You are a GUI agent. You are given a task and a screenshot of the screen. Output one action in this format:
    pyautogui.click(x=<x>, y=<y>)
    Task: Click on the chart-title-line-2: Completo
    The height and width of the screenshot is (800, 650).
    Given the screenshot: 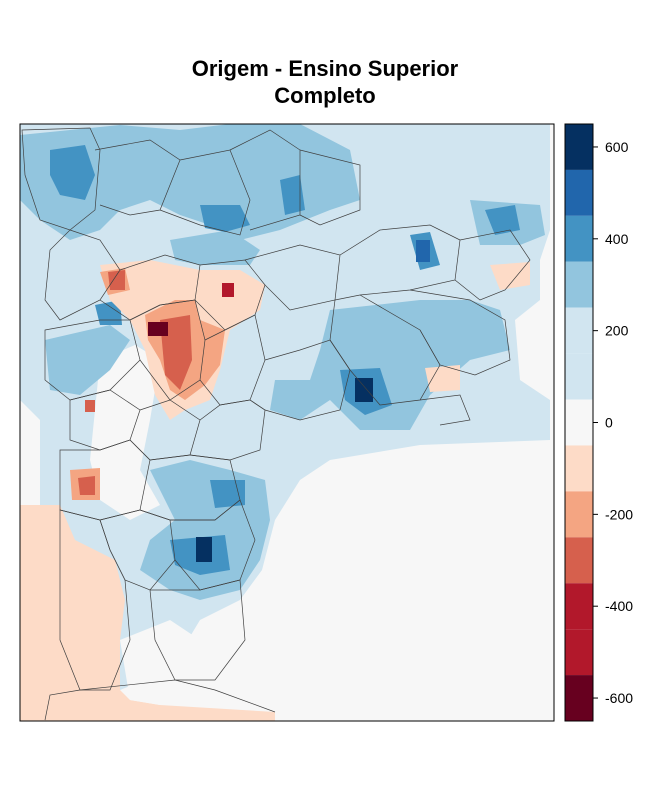 What is the action you would take?
    pyautogui.click(x=325, y=95)
    